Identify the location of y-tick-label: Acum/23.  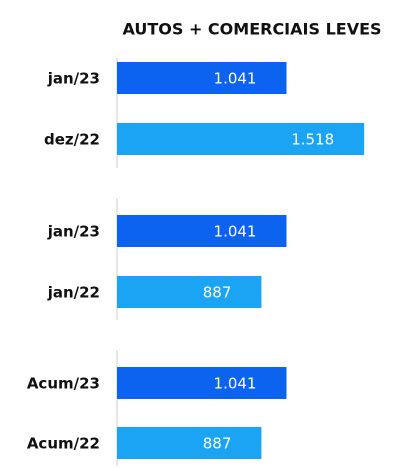
(63, 384).